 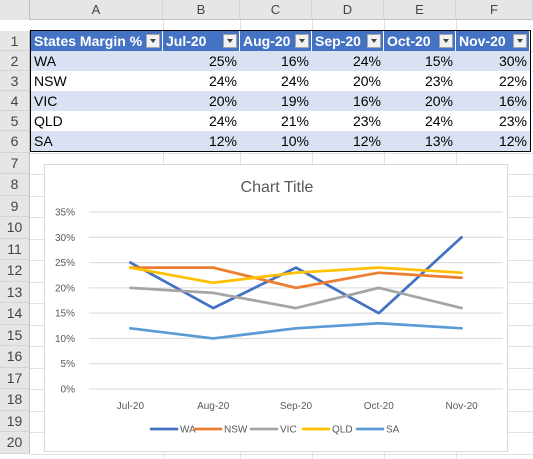 What do you see at coordinates (65, 339) in the screenshot?
I see `y-tick-label: 10%` at bounding box center [65, 339].